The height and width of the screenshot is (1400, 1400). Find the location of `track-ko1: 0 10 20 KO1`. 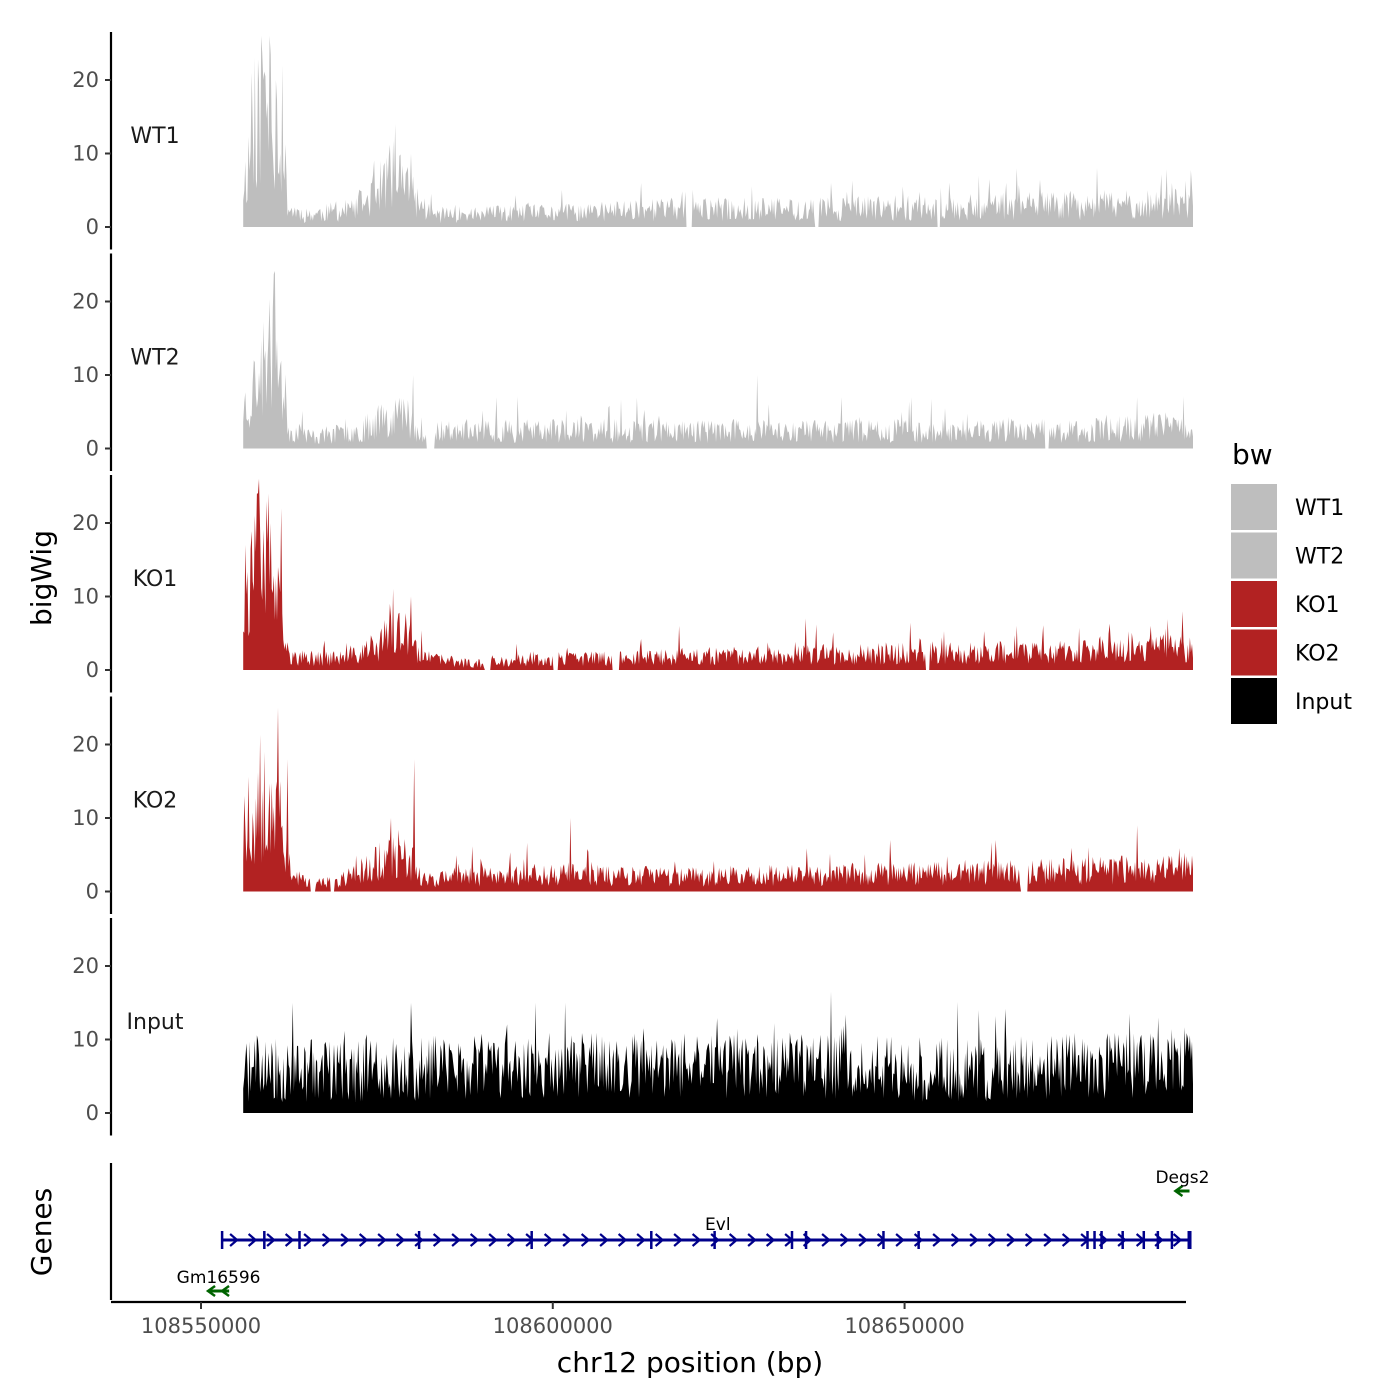

track-ko1: 0 10 20 KO1 is located at coordinates (632, 584).